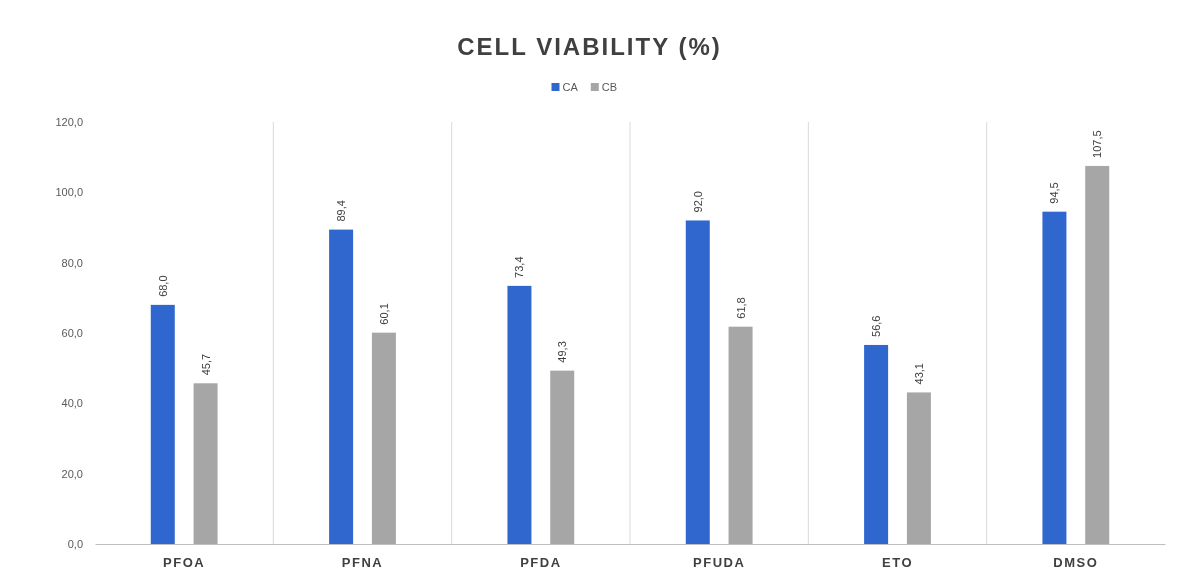 The image size is (1179, 587). Describe the element at coordinates (697, 202) in the screenshot. I see `data-label: 92,0` at that location.